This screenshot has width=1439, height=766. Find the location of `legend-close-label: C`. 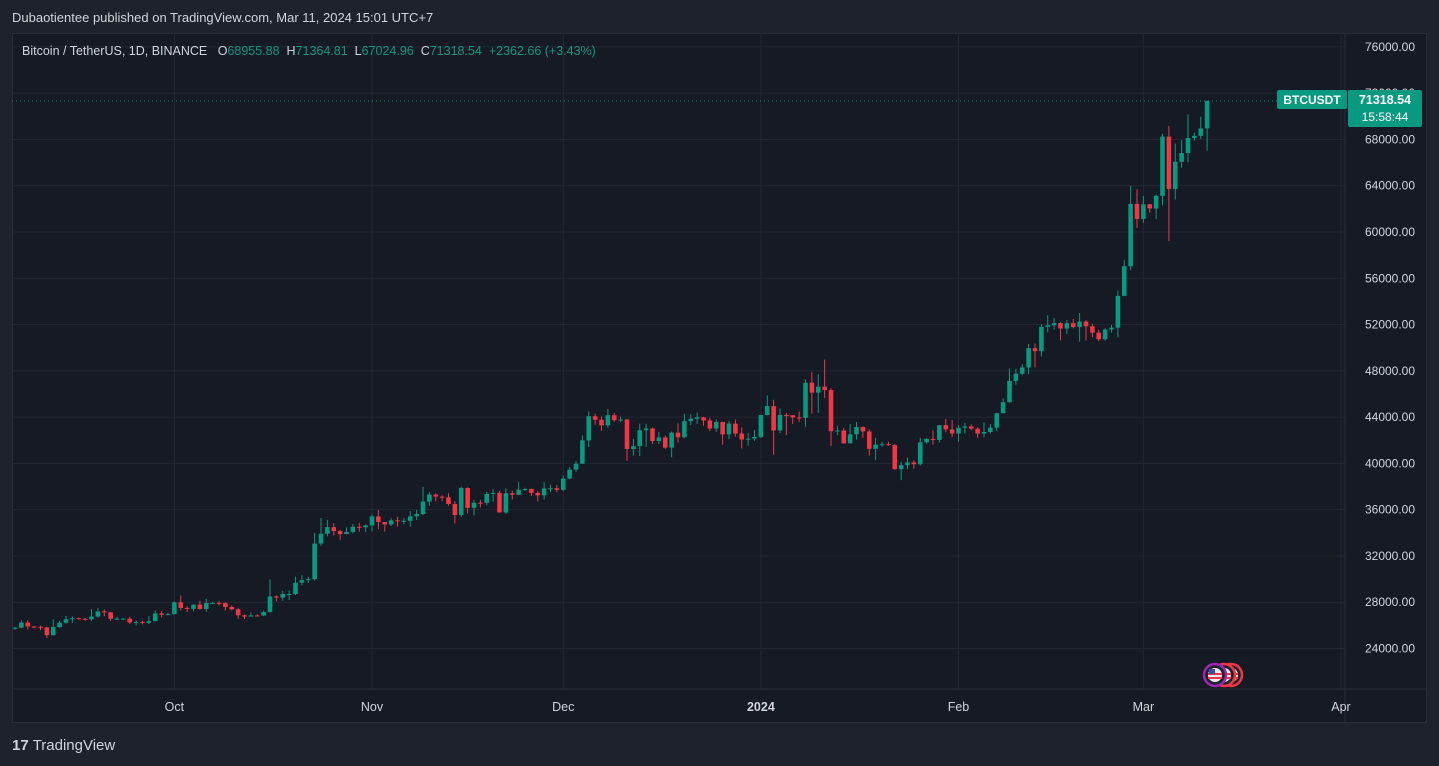

legend-close-label: C is located at coordinates (425, 51).